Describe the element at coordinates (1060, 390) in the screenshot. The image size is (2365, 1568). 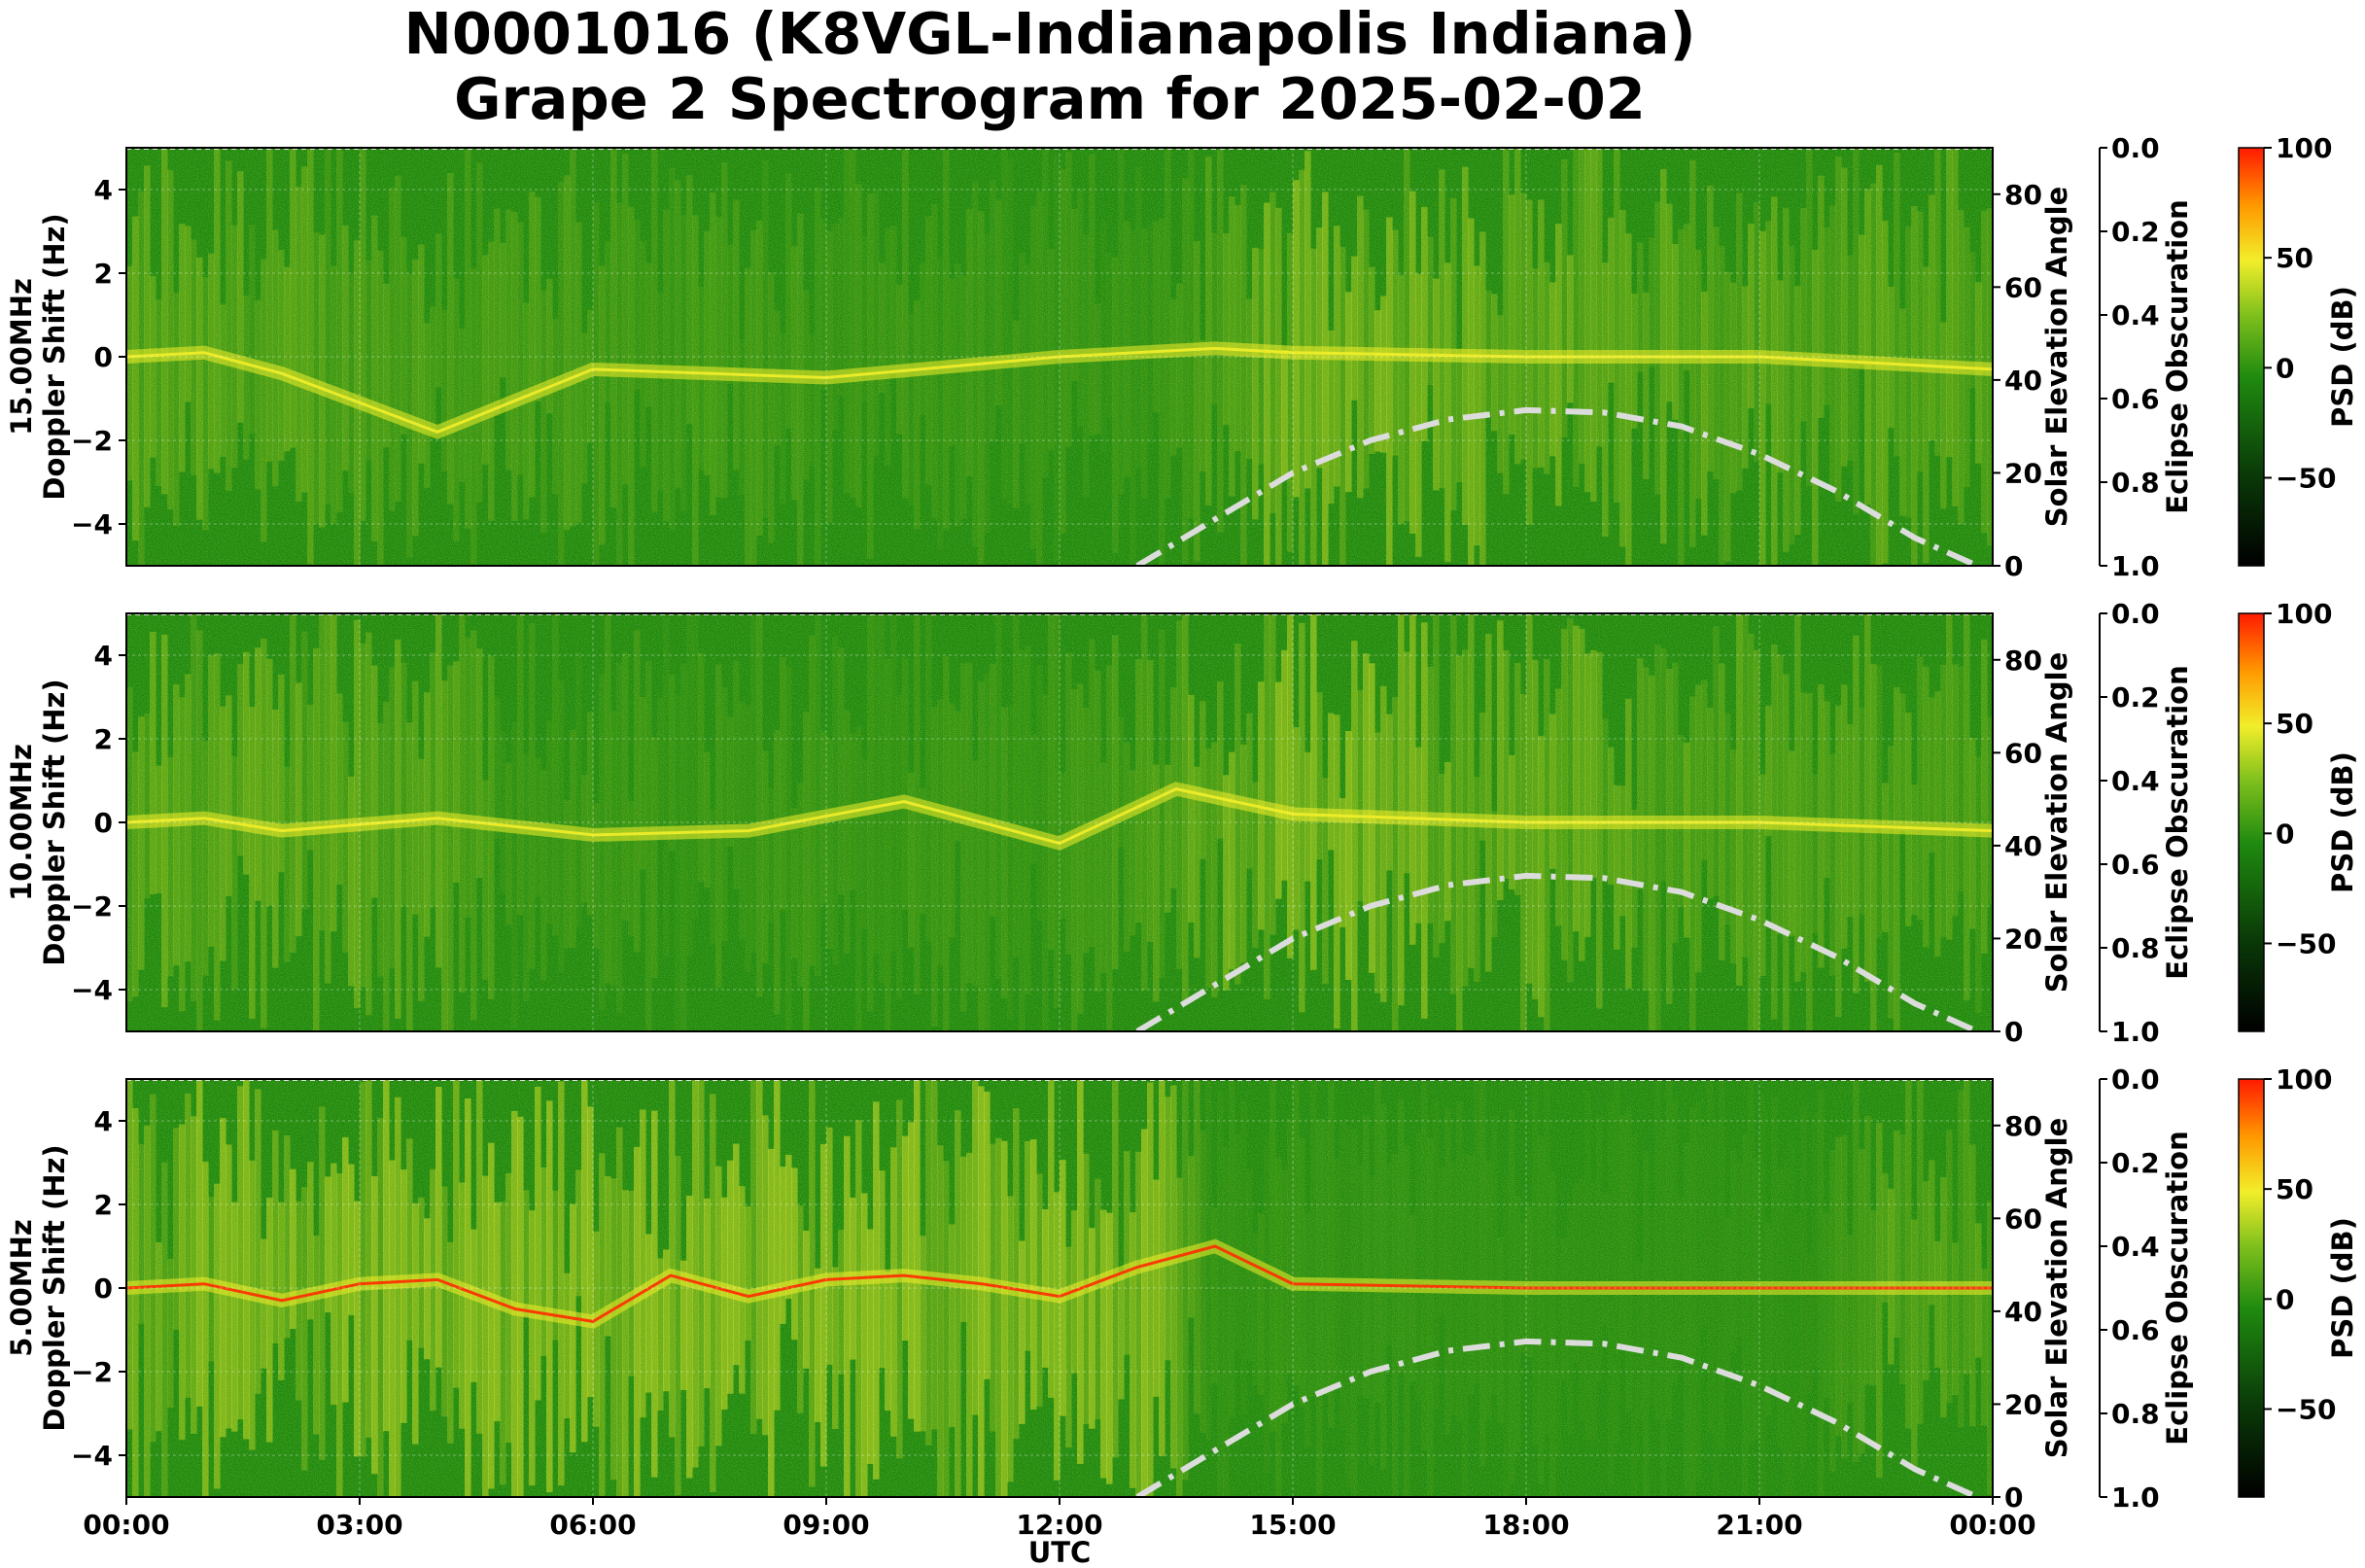
I see `doppler-trace-15.00MHz` at that location.